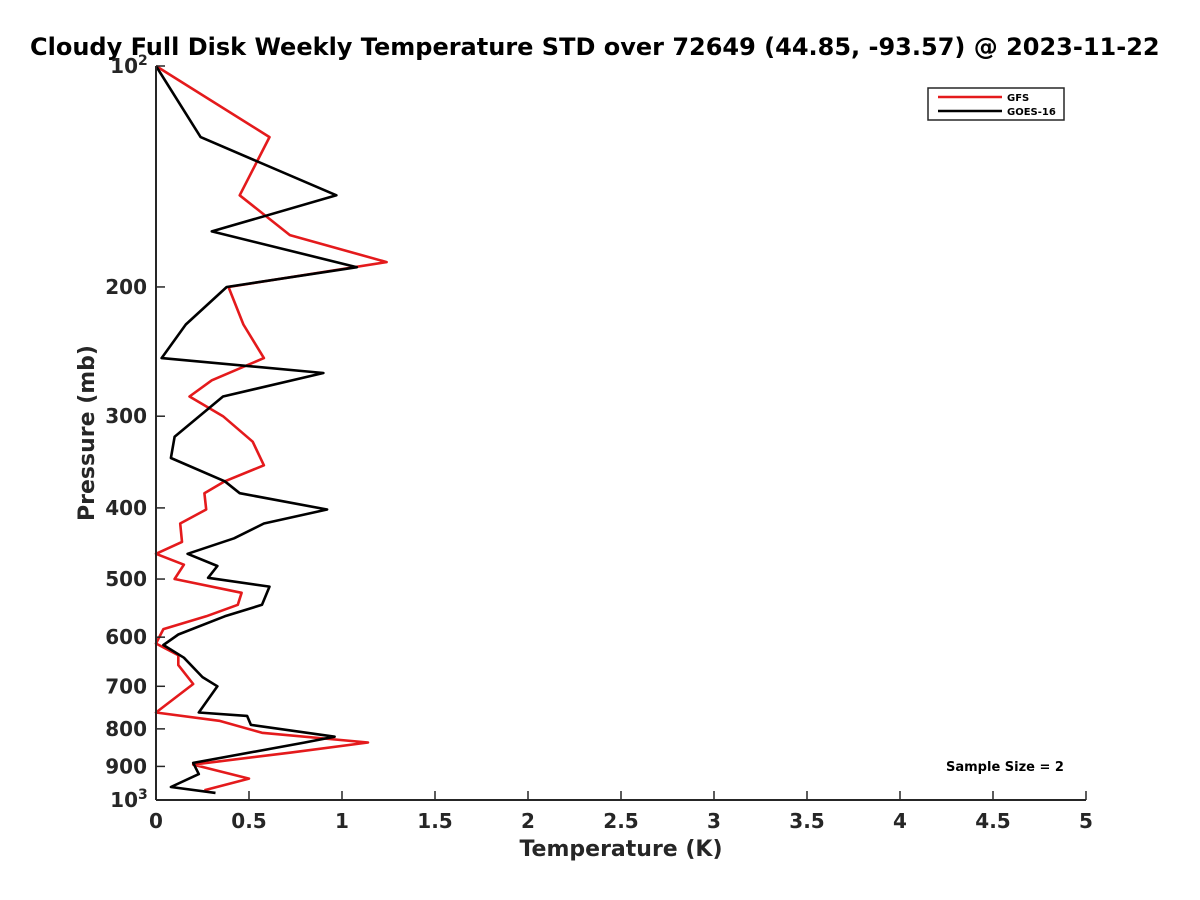 The height and width of the screenshot is (900, 1200). What do you see at coordinates (528, 821) in the screenshot?
I see `x-tick-label: 2` at bounding box center [528, 821].